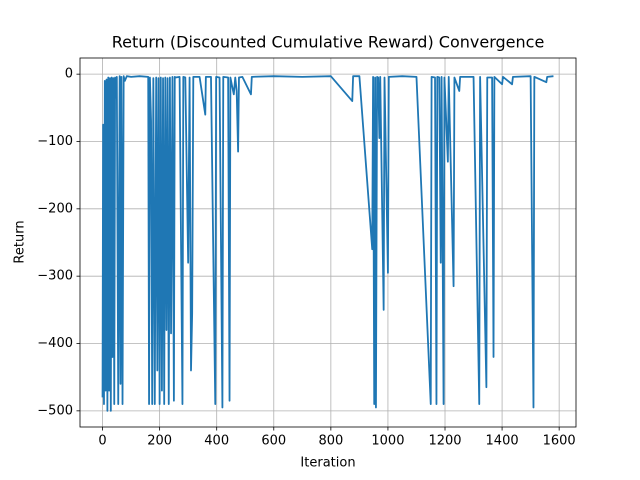  Describe the element at coordinates (55, 141) in the screenshot. I see `y-tick-label: −100` at that location.